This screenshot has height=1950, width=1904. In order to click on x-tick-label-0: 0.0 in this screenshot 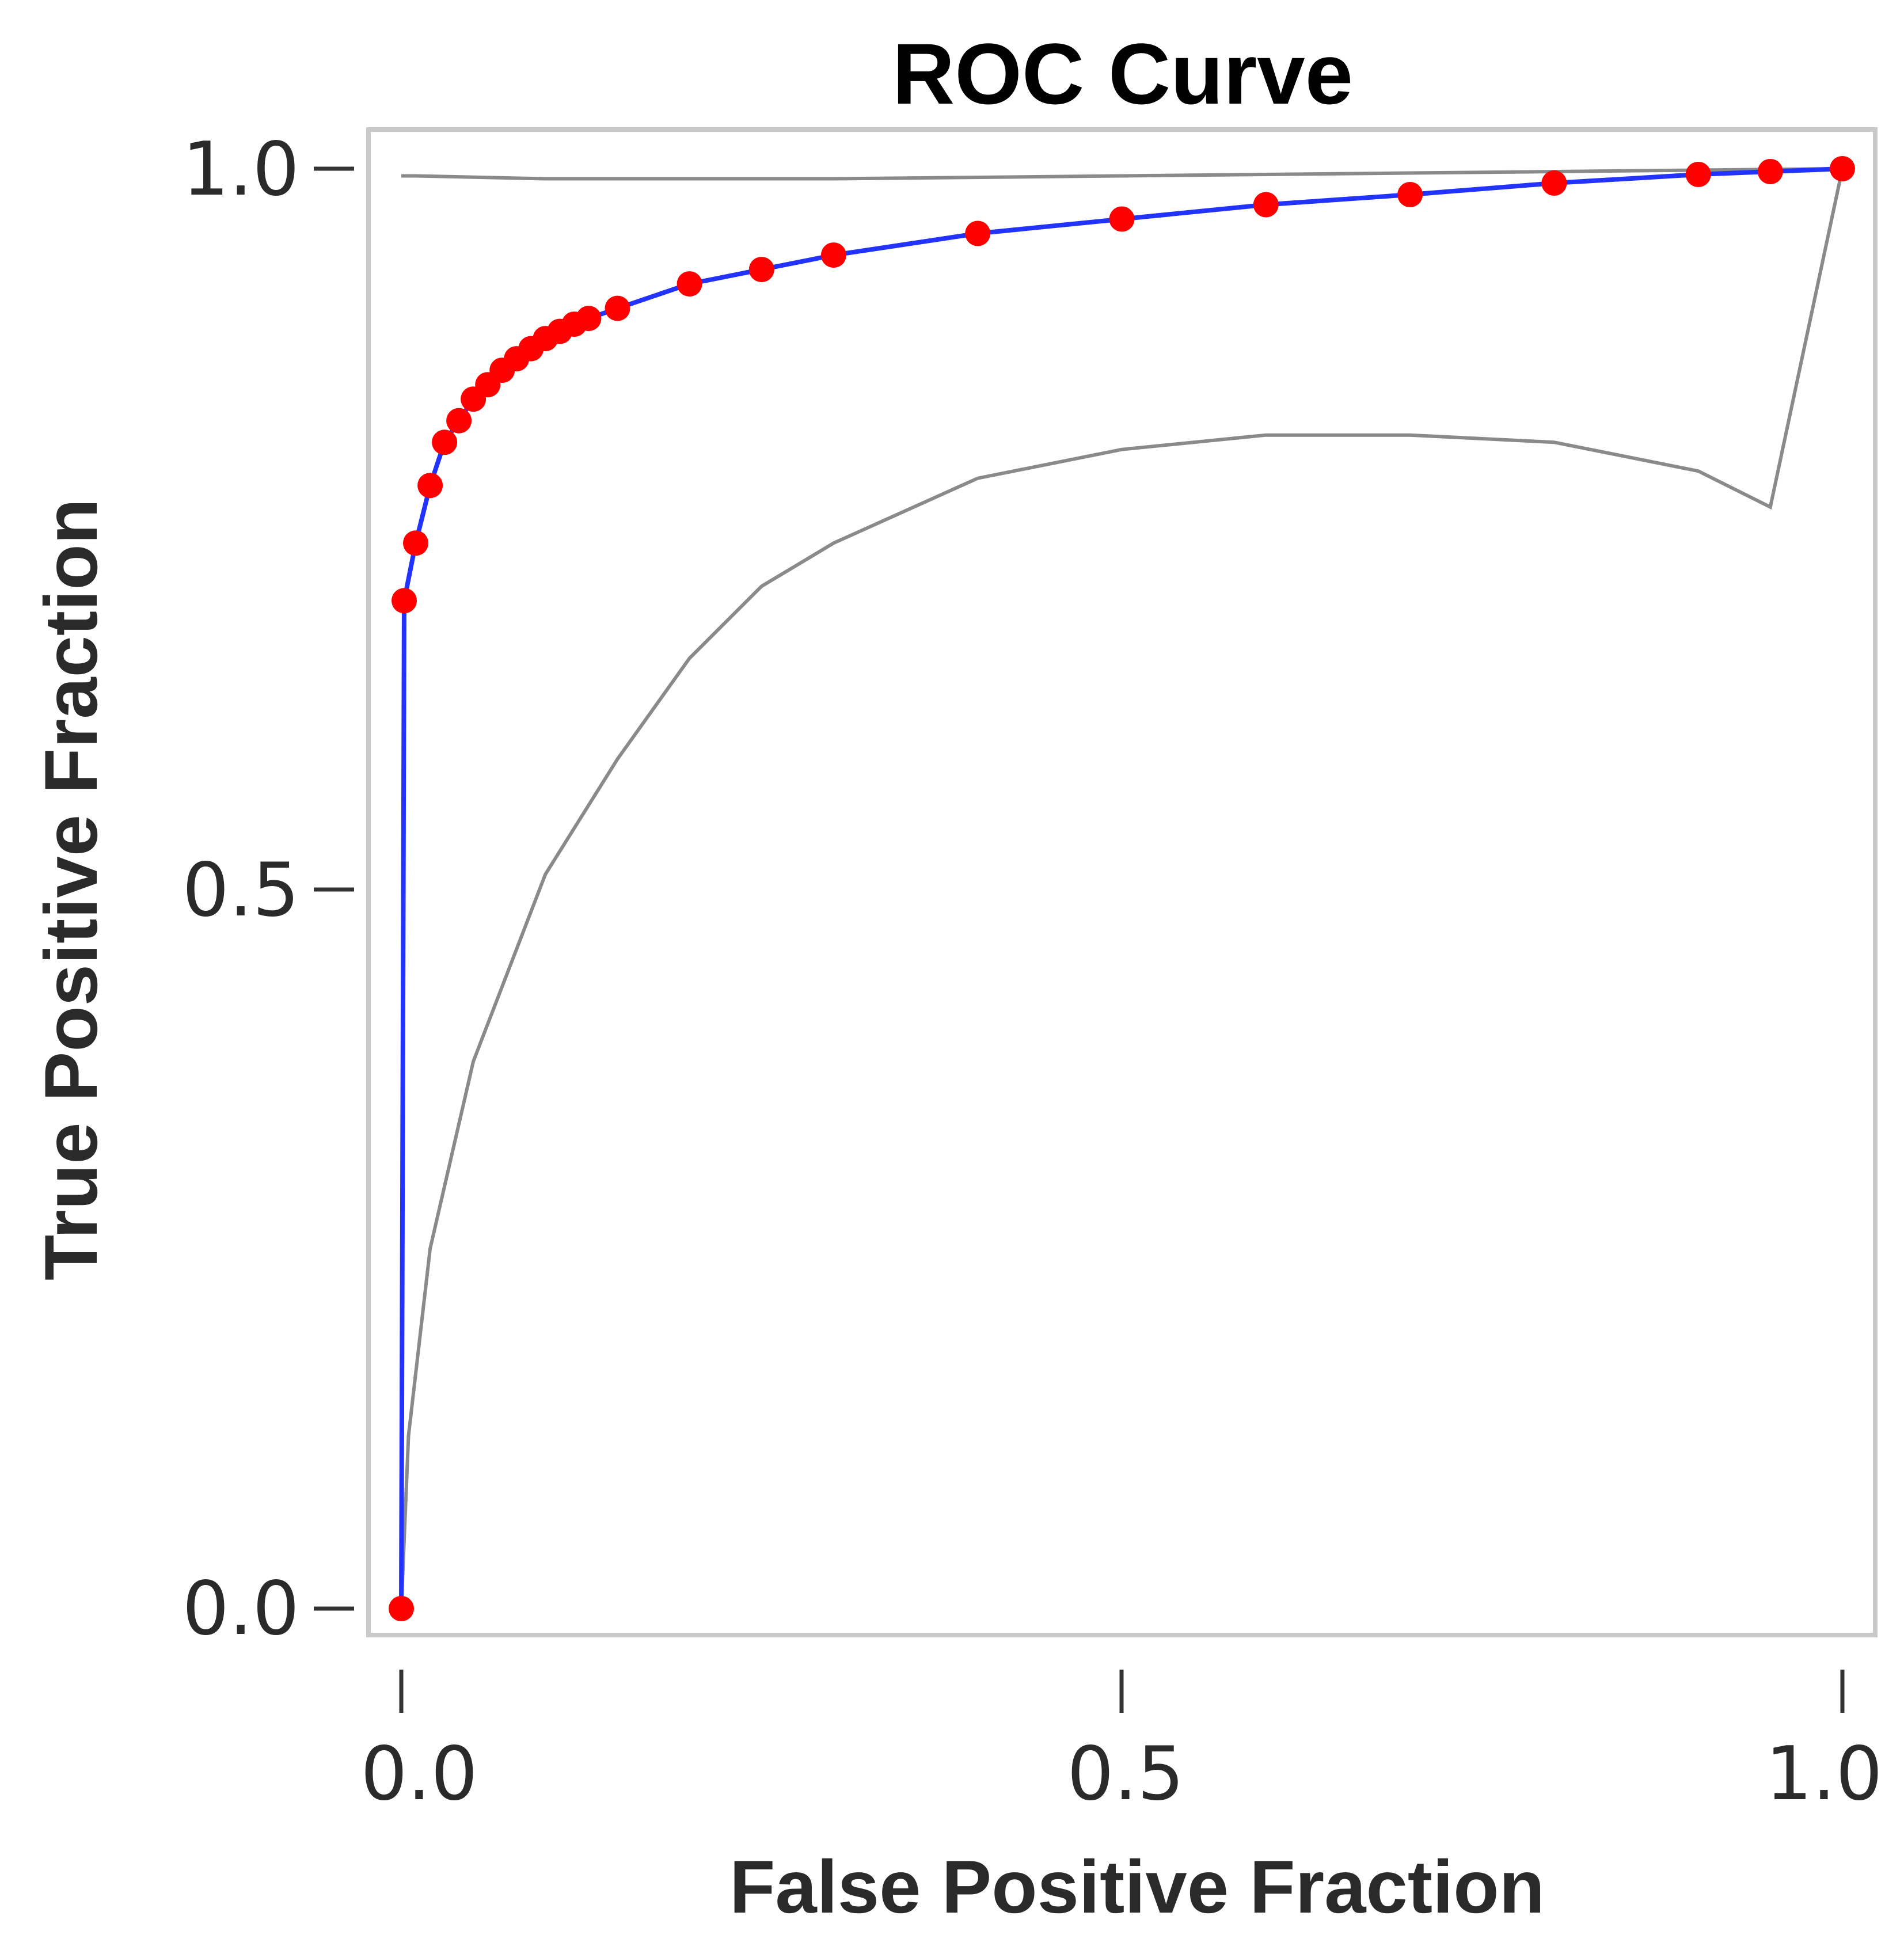, I will do `click(419, 1774)`.